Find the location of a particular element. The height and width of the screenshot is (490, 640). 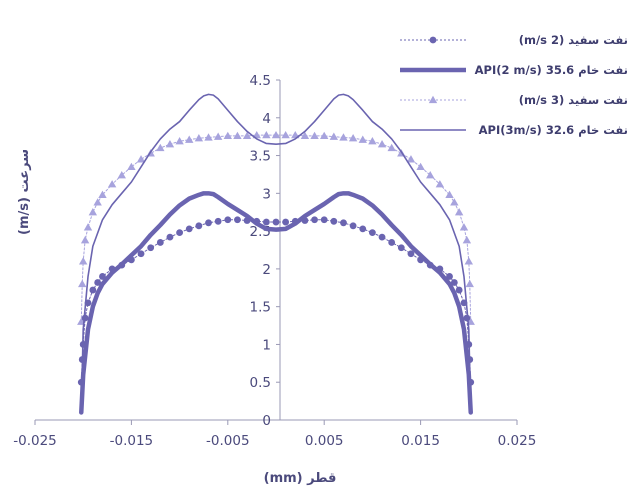

y-tick-label: 1.5 is located at coordinates (260, 308).